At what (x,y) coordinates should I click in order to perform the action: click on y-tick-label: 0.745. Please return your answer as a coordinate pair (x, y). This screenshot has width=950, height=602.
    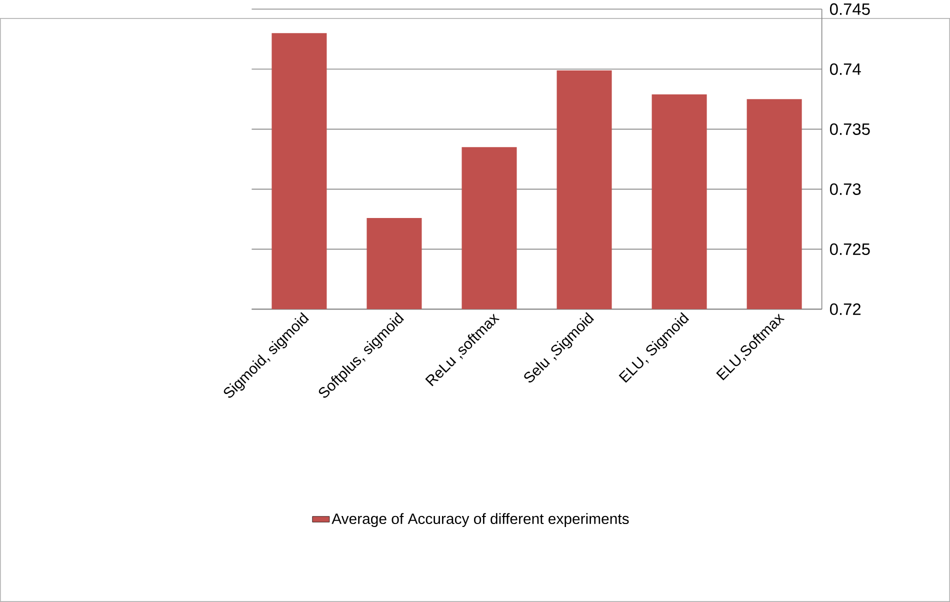
    Looking at the image, I should click on (850, 9).